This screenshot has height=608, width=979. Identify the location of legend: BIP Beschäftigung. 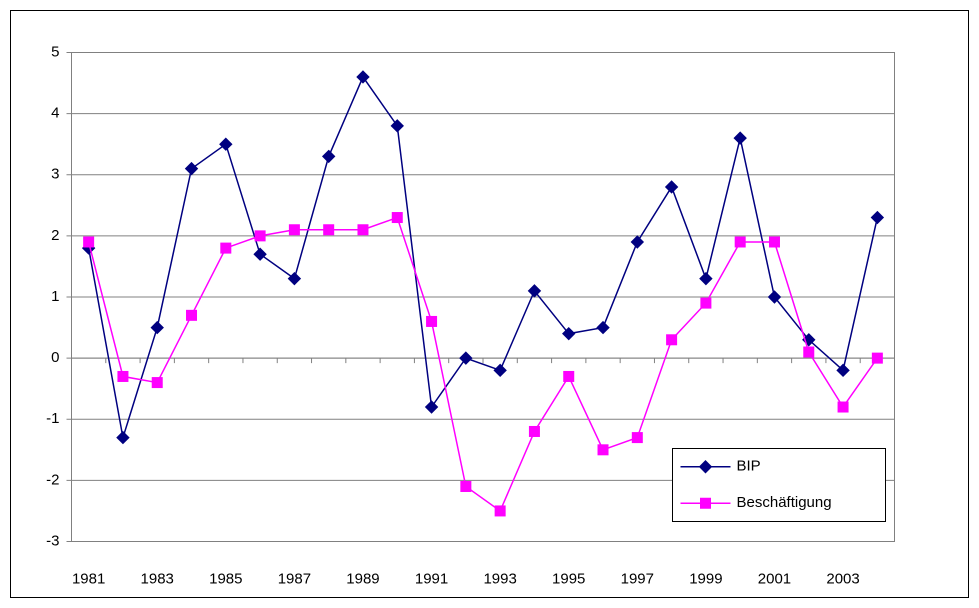
(779, 485).